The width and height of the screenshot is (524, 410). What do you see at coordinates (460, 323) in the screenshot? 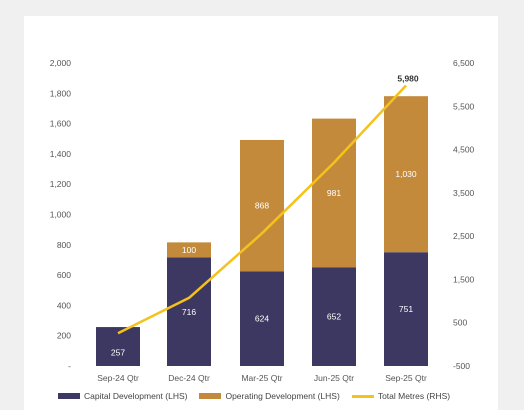
I see `right-tick-label: 500` at bounding box center [460, 323].